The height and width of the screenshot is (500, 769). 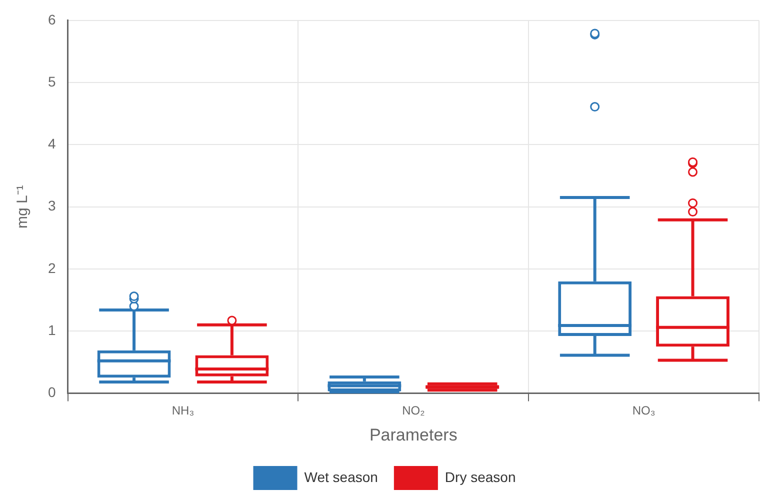 I want to click on x-axis-title: Parameters, so click(x=413, y=434).